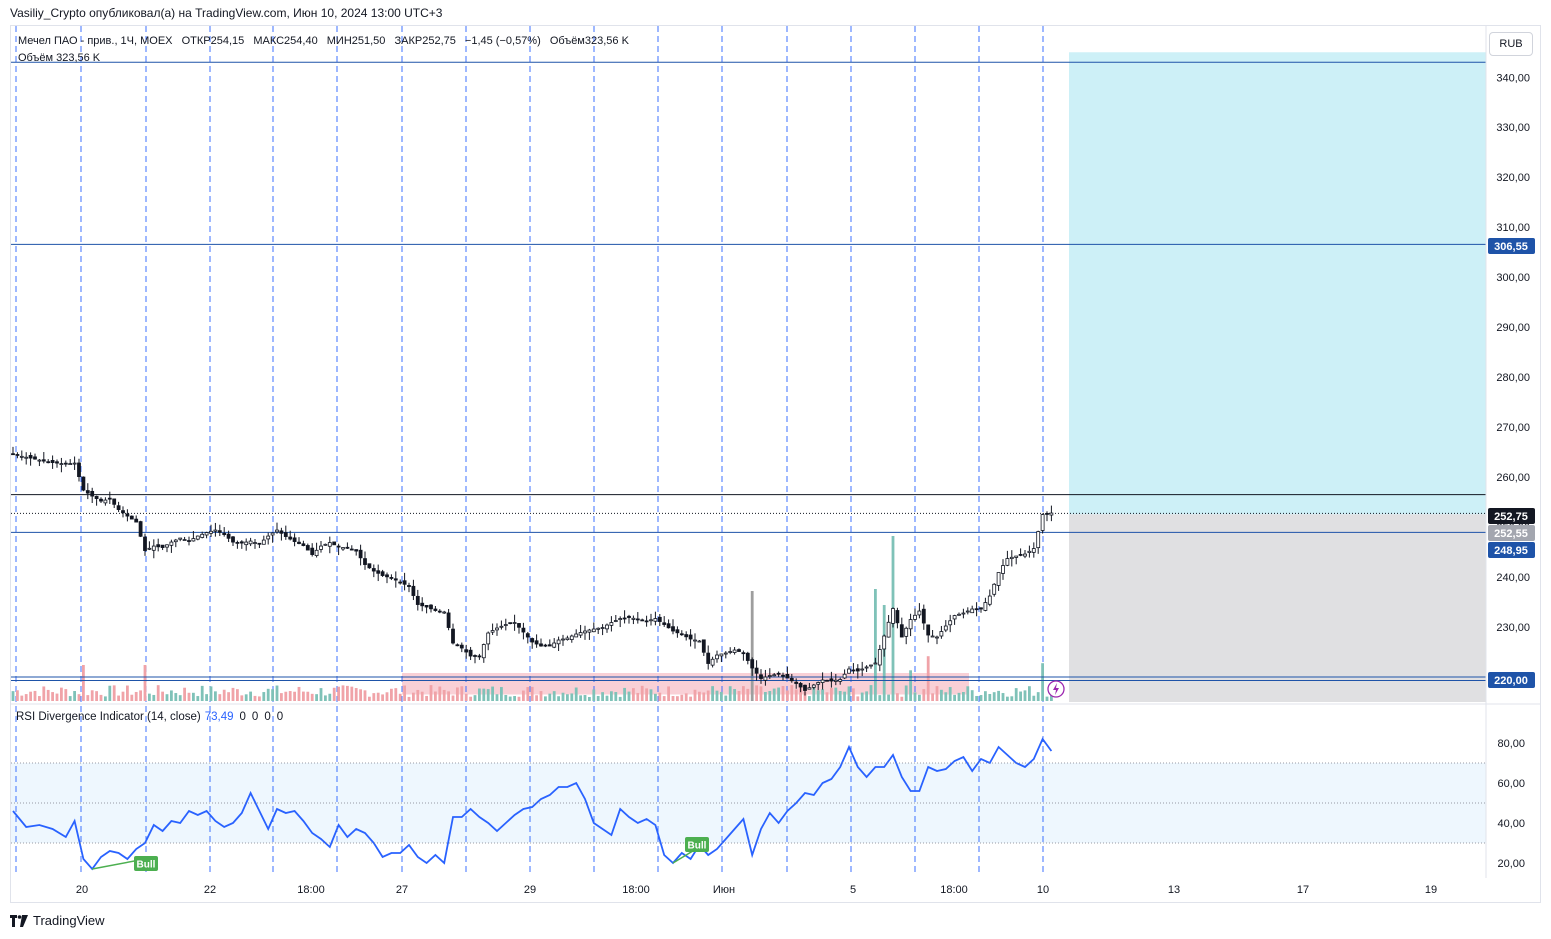 The height and width of the screenshot is (939, 1551). What do you see at coordinates (59, 58) in the screenshot?
I see `volume-legend: Объём 323,56 K` at bounding box center [59, 58].